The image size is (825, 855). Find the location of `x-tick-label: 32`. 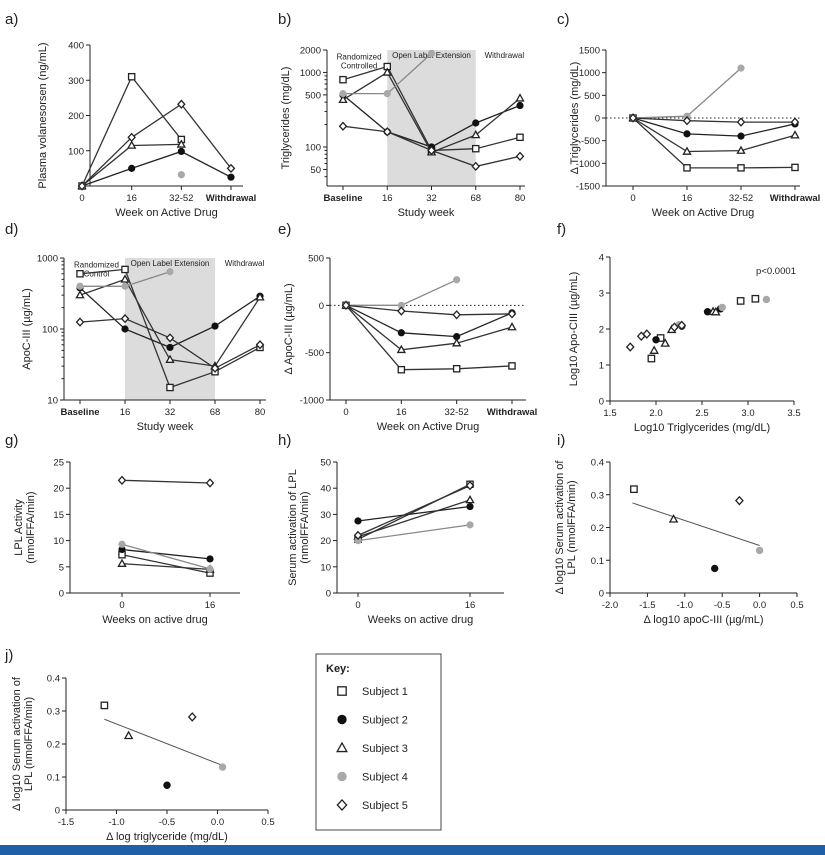

x-tick-label: 32 is located at coordinates (170, 412).